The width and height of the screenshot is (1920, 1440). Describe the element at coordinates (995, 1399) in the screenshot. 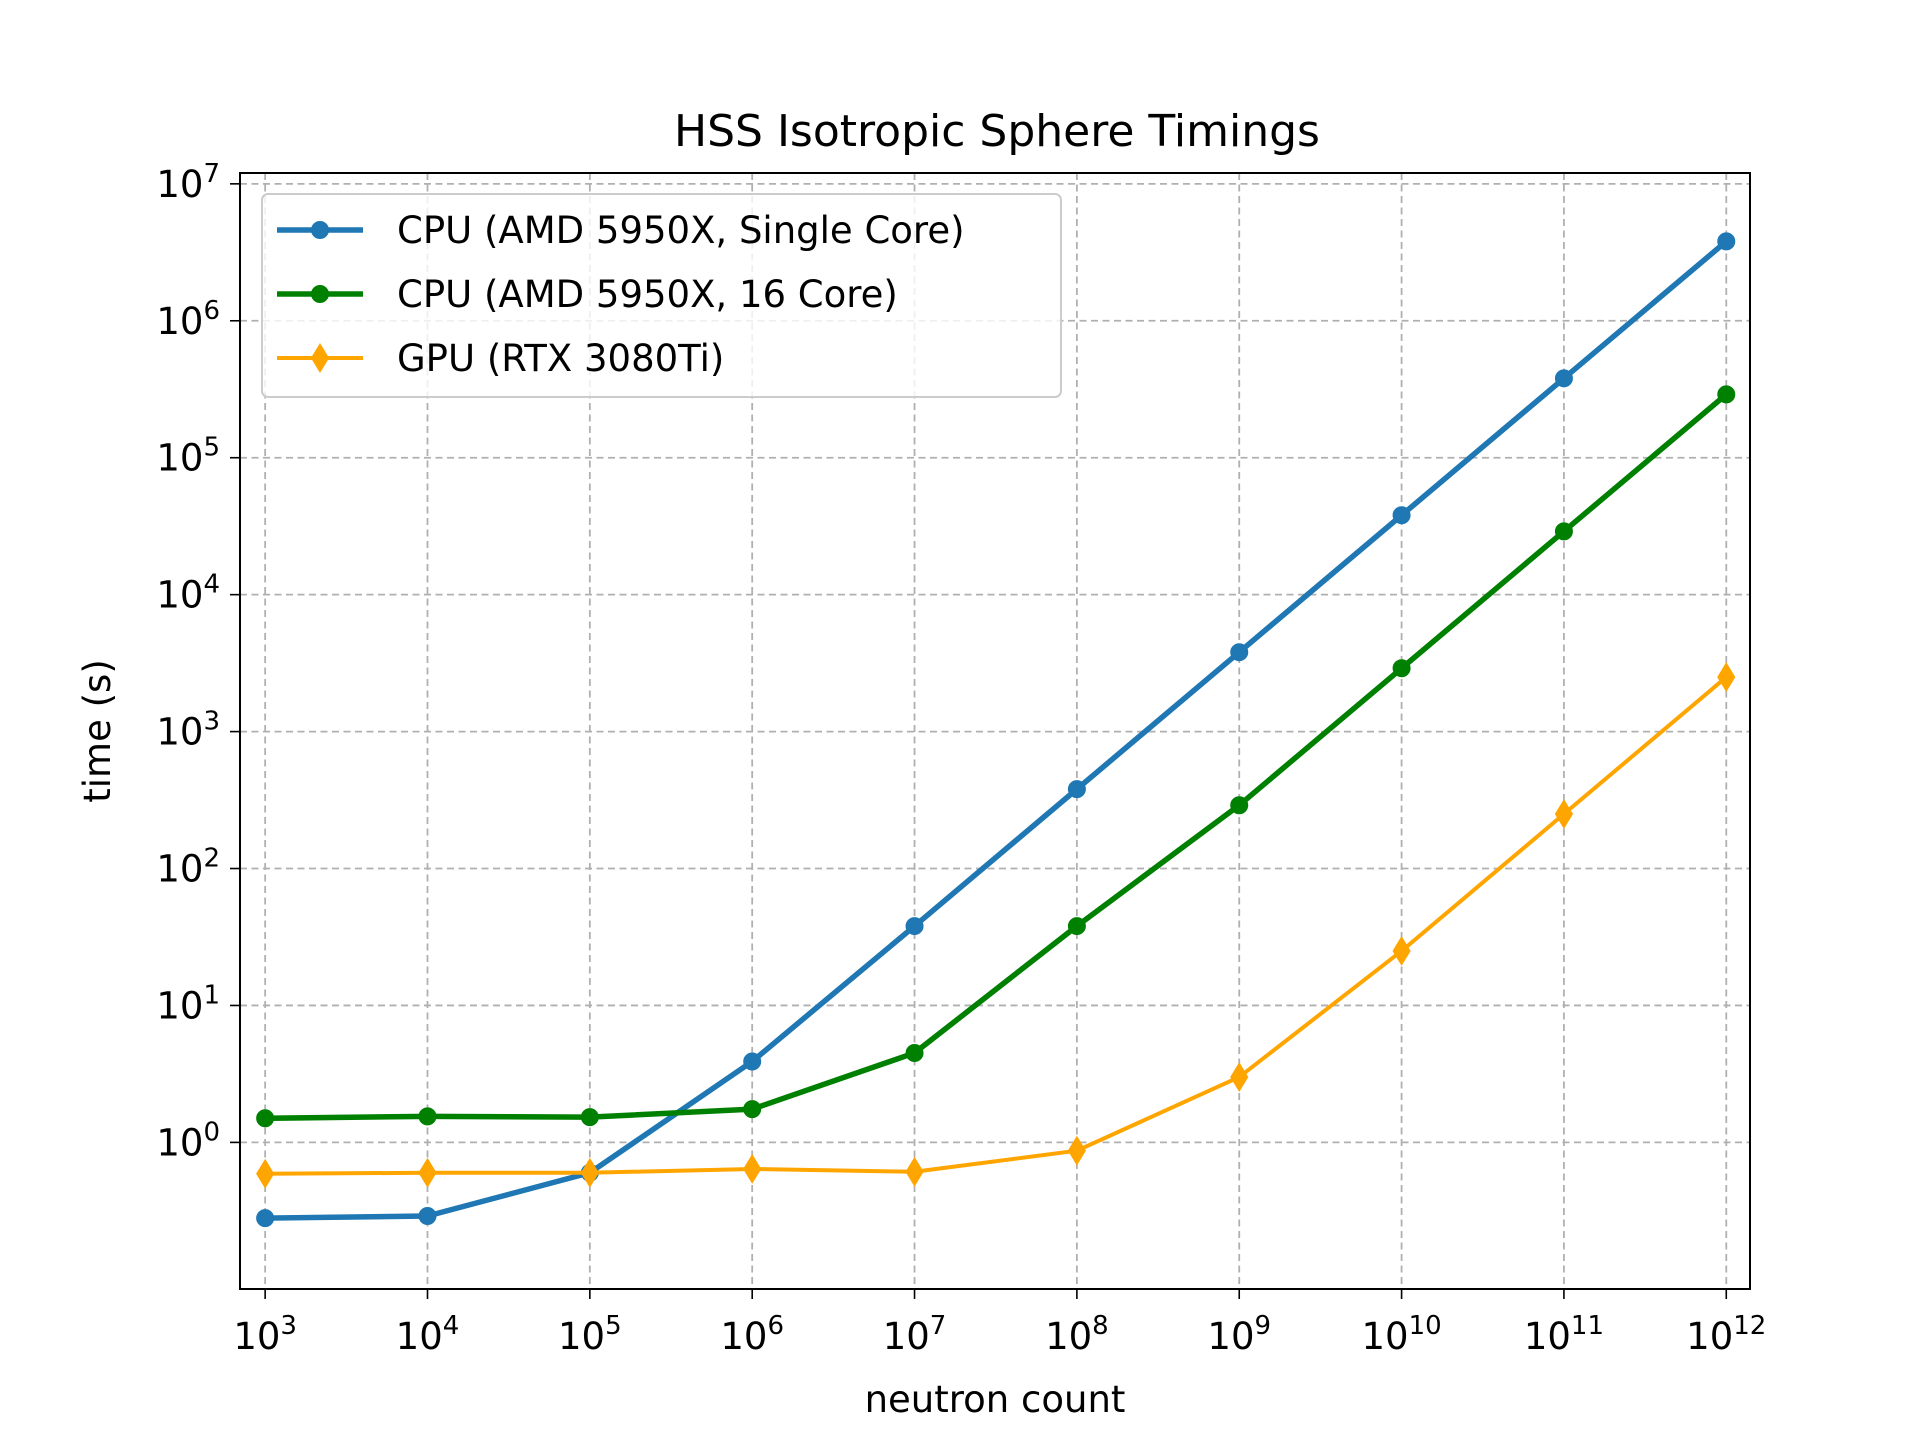

I see `x-axis-label: neutron count` at that location.